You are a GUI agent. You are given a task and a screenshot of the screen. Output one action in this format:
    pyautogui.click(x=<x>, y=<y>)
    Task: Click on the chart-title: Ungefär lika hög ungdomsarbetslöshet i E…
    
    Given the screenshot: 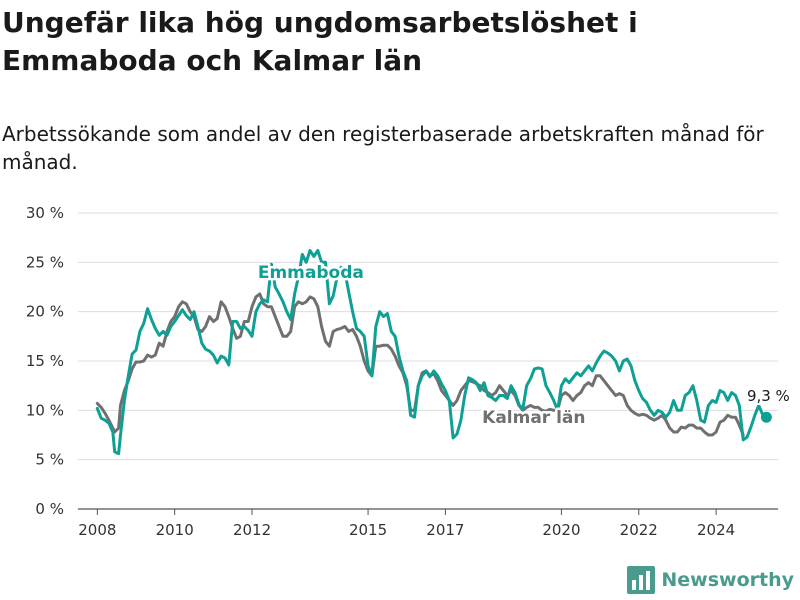 What is the action you would take?
    pyautogui.click(x=320, y=41)
    